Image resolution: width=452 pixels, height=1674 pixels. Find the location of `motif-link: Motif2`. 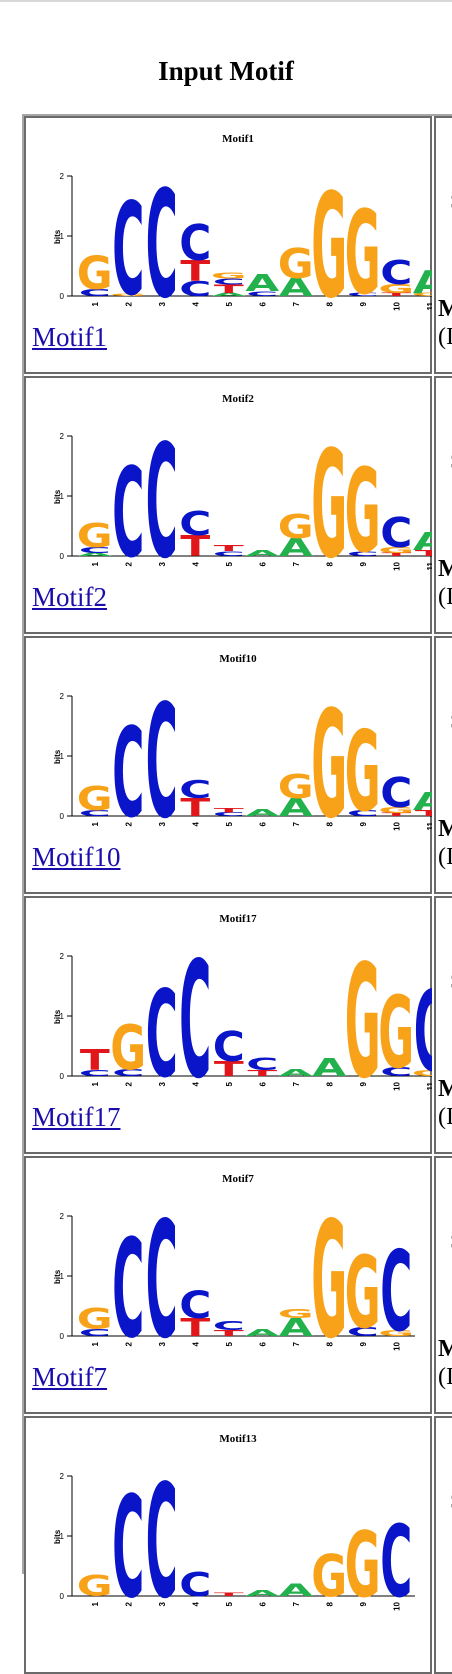

motif-link: Motif2 is located at coordinates (70, 597).